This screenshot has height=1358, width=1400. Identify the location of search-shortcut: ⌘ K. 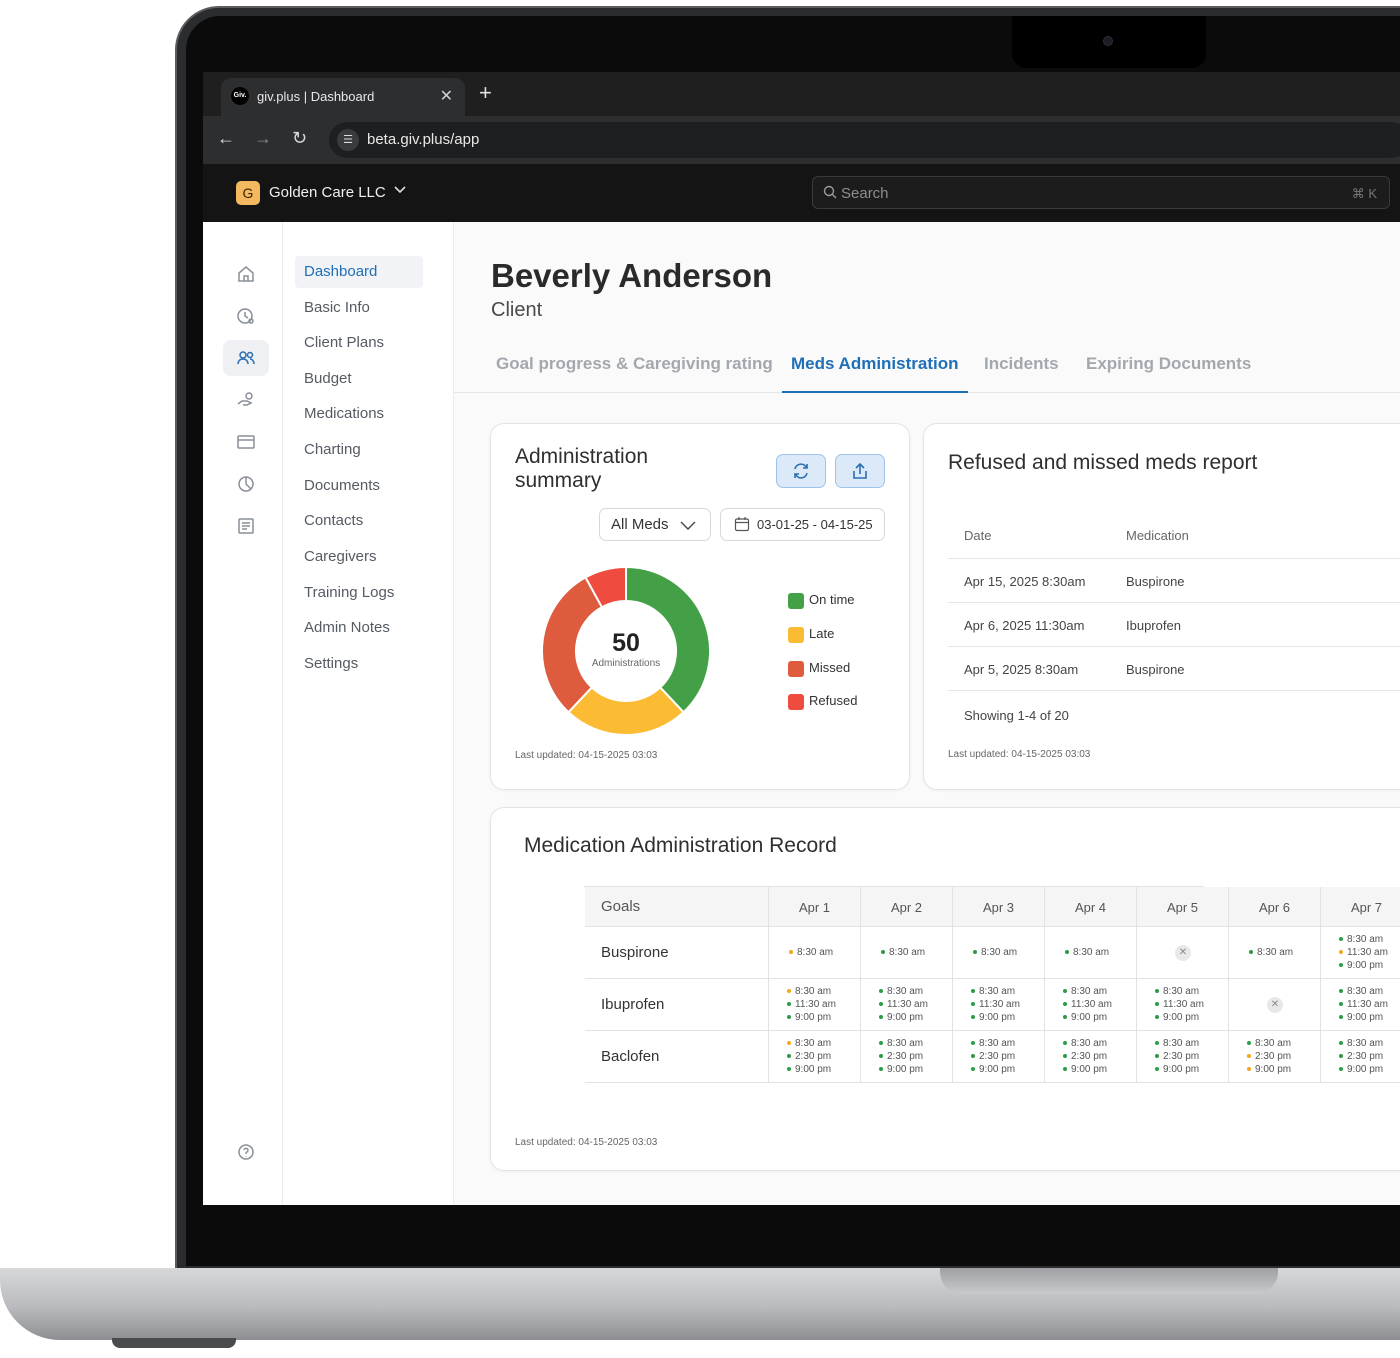
(1364, 193).